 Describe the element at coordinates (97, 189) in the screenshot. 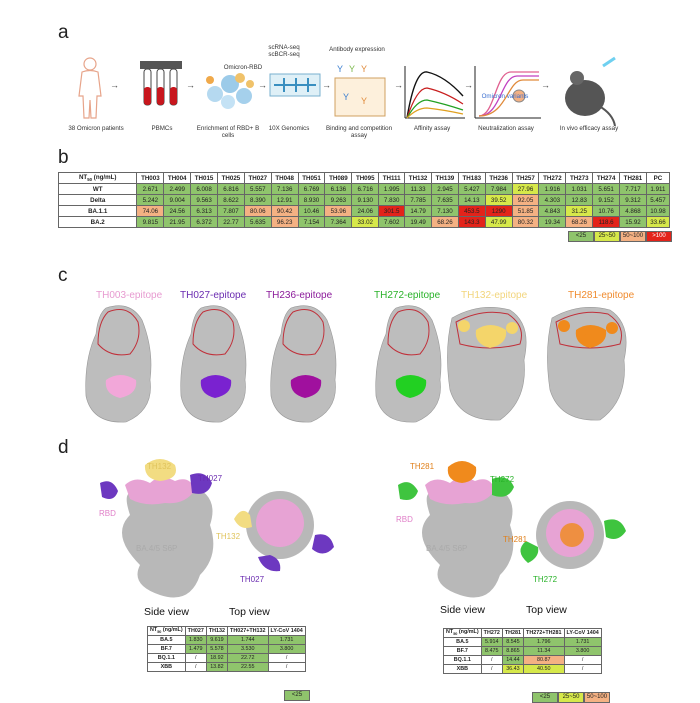

I see `nt50-row-label: WT` at that location.